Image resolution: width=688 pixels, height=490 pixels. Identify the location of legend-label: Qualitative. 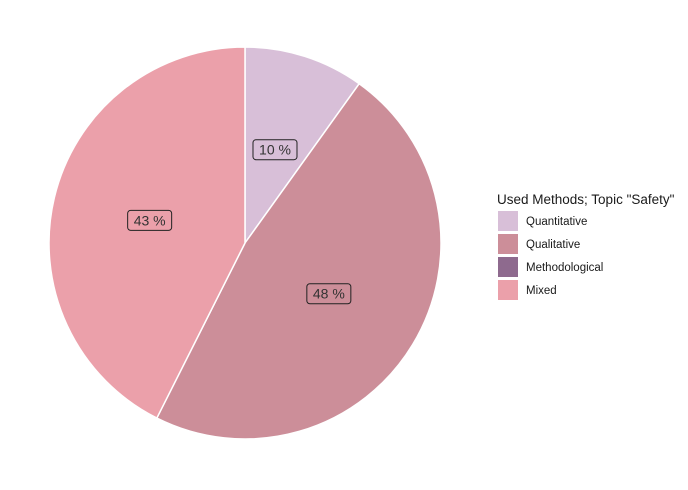
(553, 245).